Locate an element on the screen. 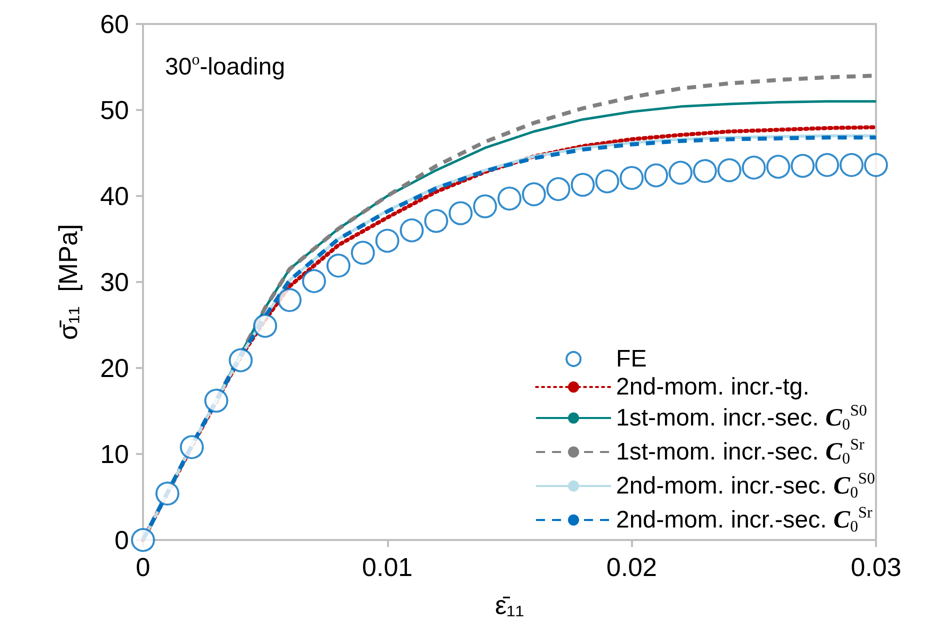 The height and width of the screenshot is (640, 928). y-tick-label: 60 is located at coordinates (114, 24).